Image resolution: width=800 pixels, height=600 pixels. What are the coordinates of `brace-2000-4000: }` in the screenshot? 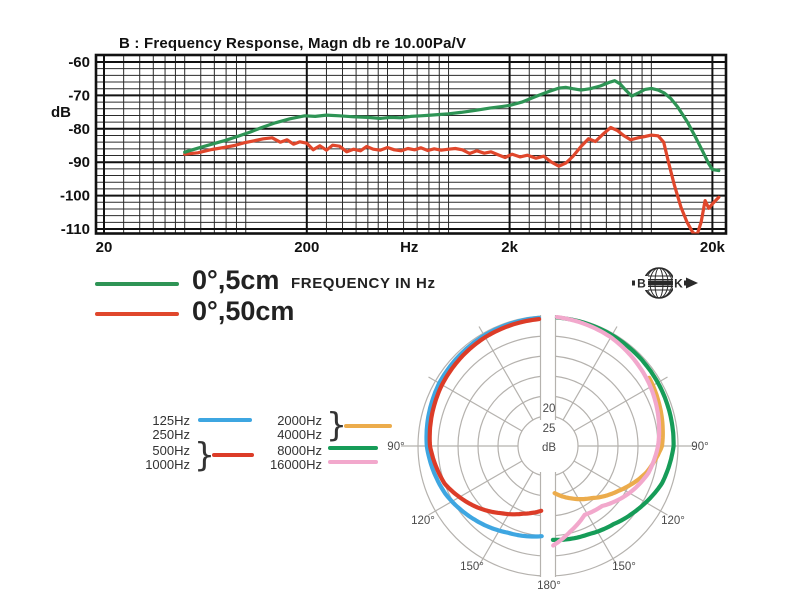 It's located at (336, 424).